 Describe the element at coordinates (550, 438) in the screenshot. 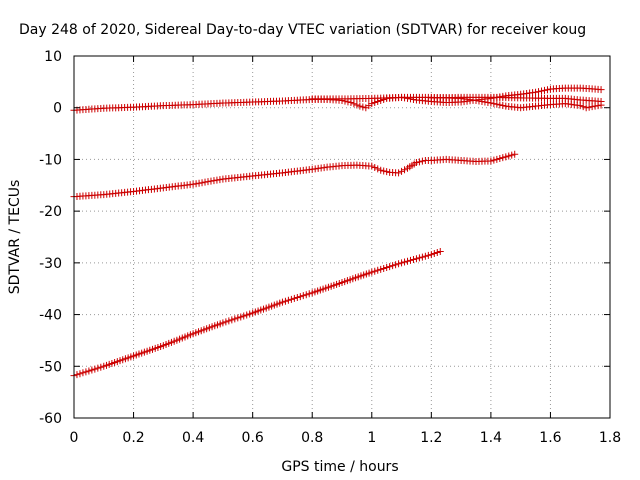

I see `x-tick-label: 1.6` at that location.